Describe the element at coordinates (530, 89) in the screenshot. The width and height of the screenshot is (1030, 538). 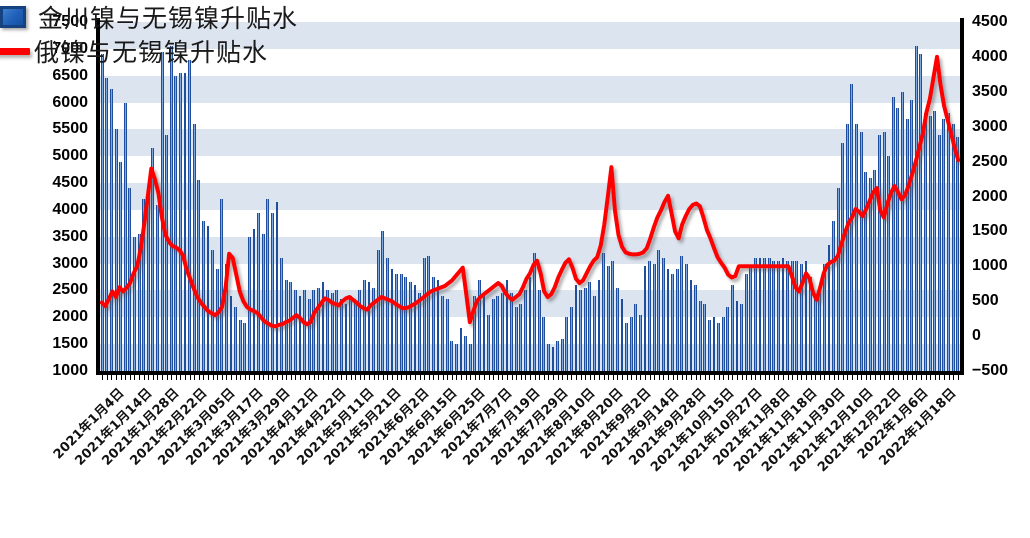
I see `plot-band` at that location.